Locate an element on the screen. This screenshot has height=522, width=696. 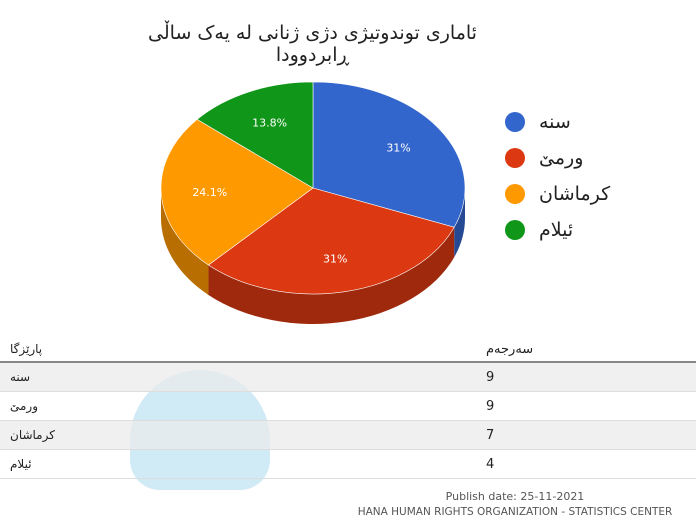
table-header: پارێزگا سەرجەم is located at coordinates (348, 350).